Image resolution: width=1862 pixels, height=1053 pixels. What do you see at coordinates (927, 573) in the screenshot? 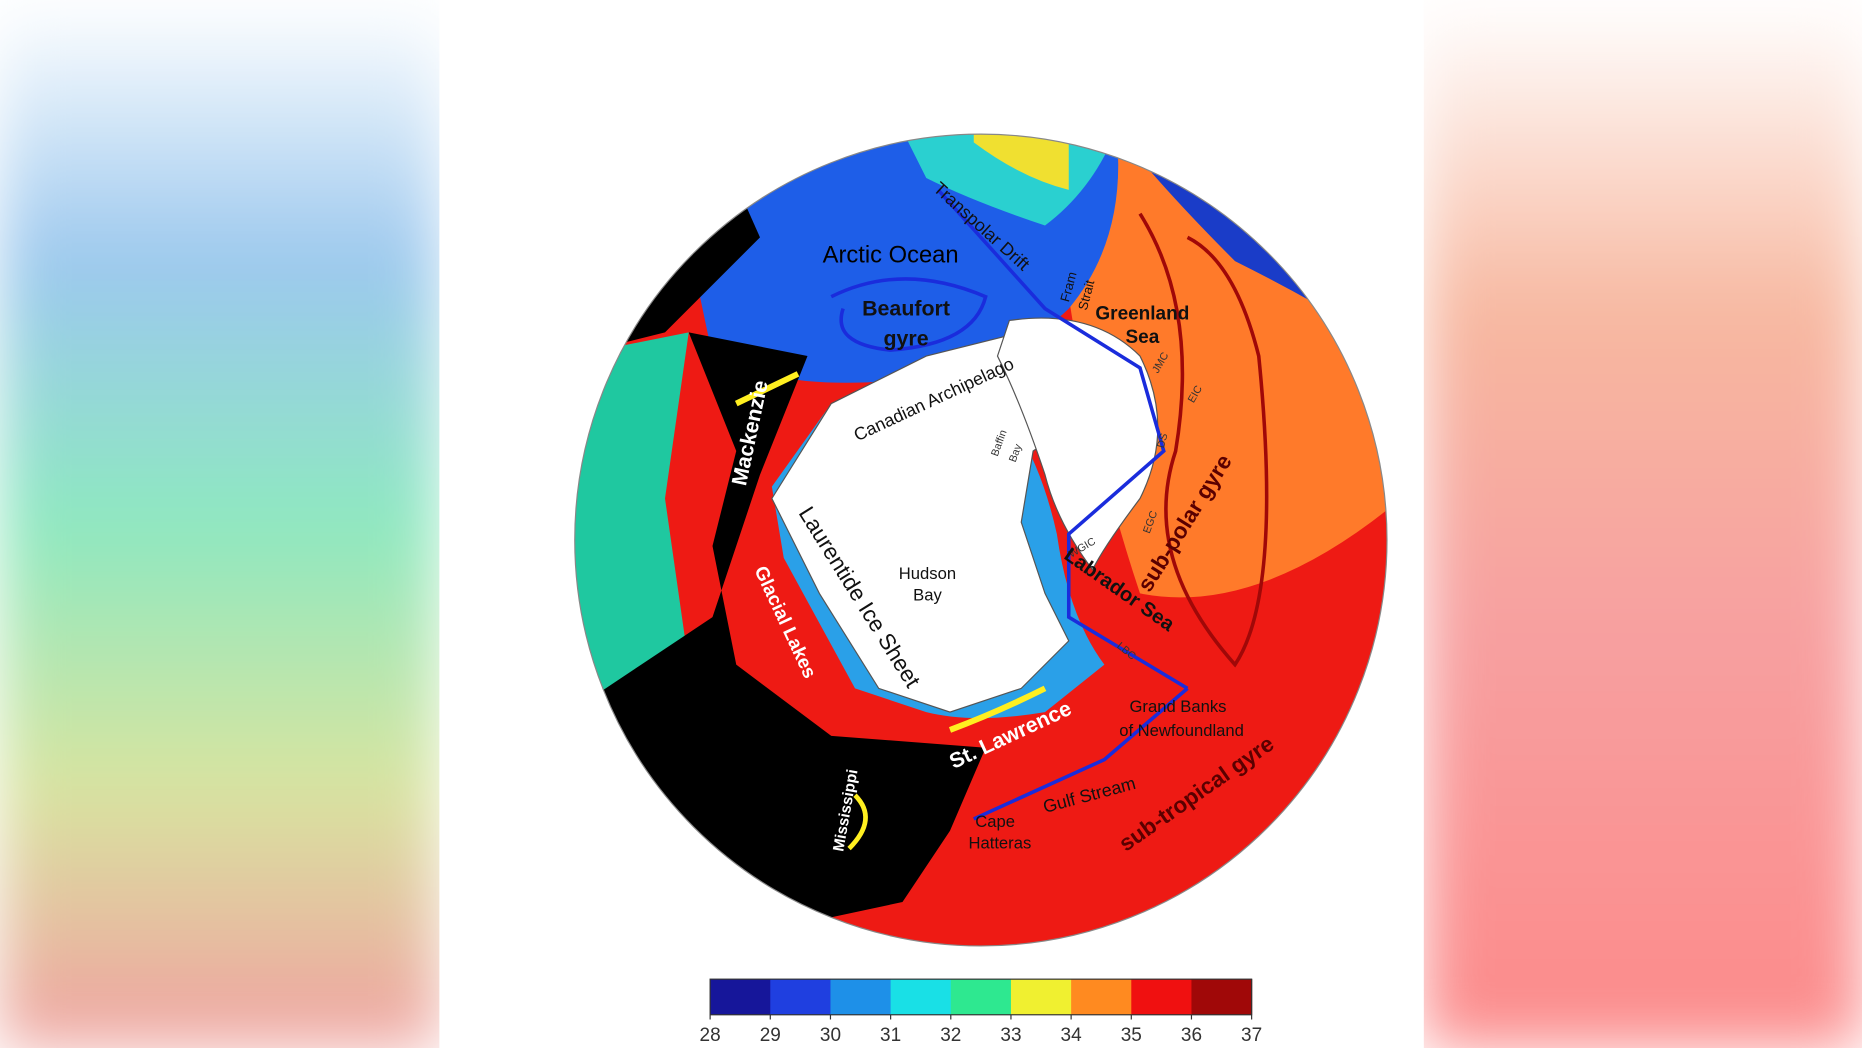
I see `label: Hudson` at bounding box center [927, 573].